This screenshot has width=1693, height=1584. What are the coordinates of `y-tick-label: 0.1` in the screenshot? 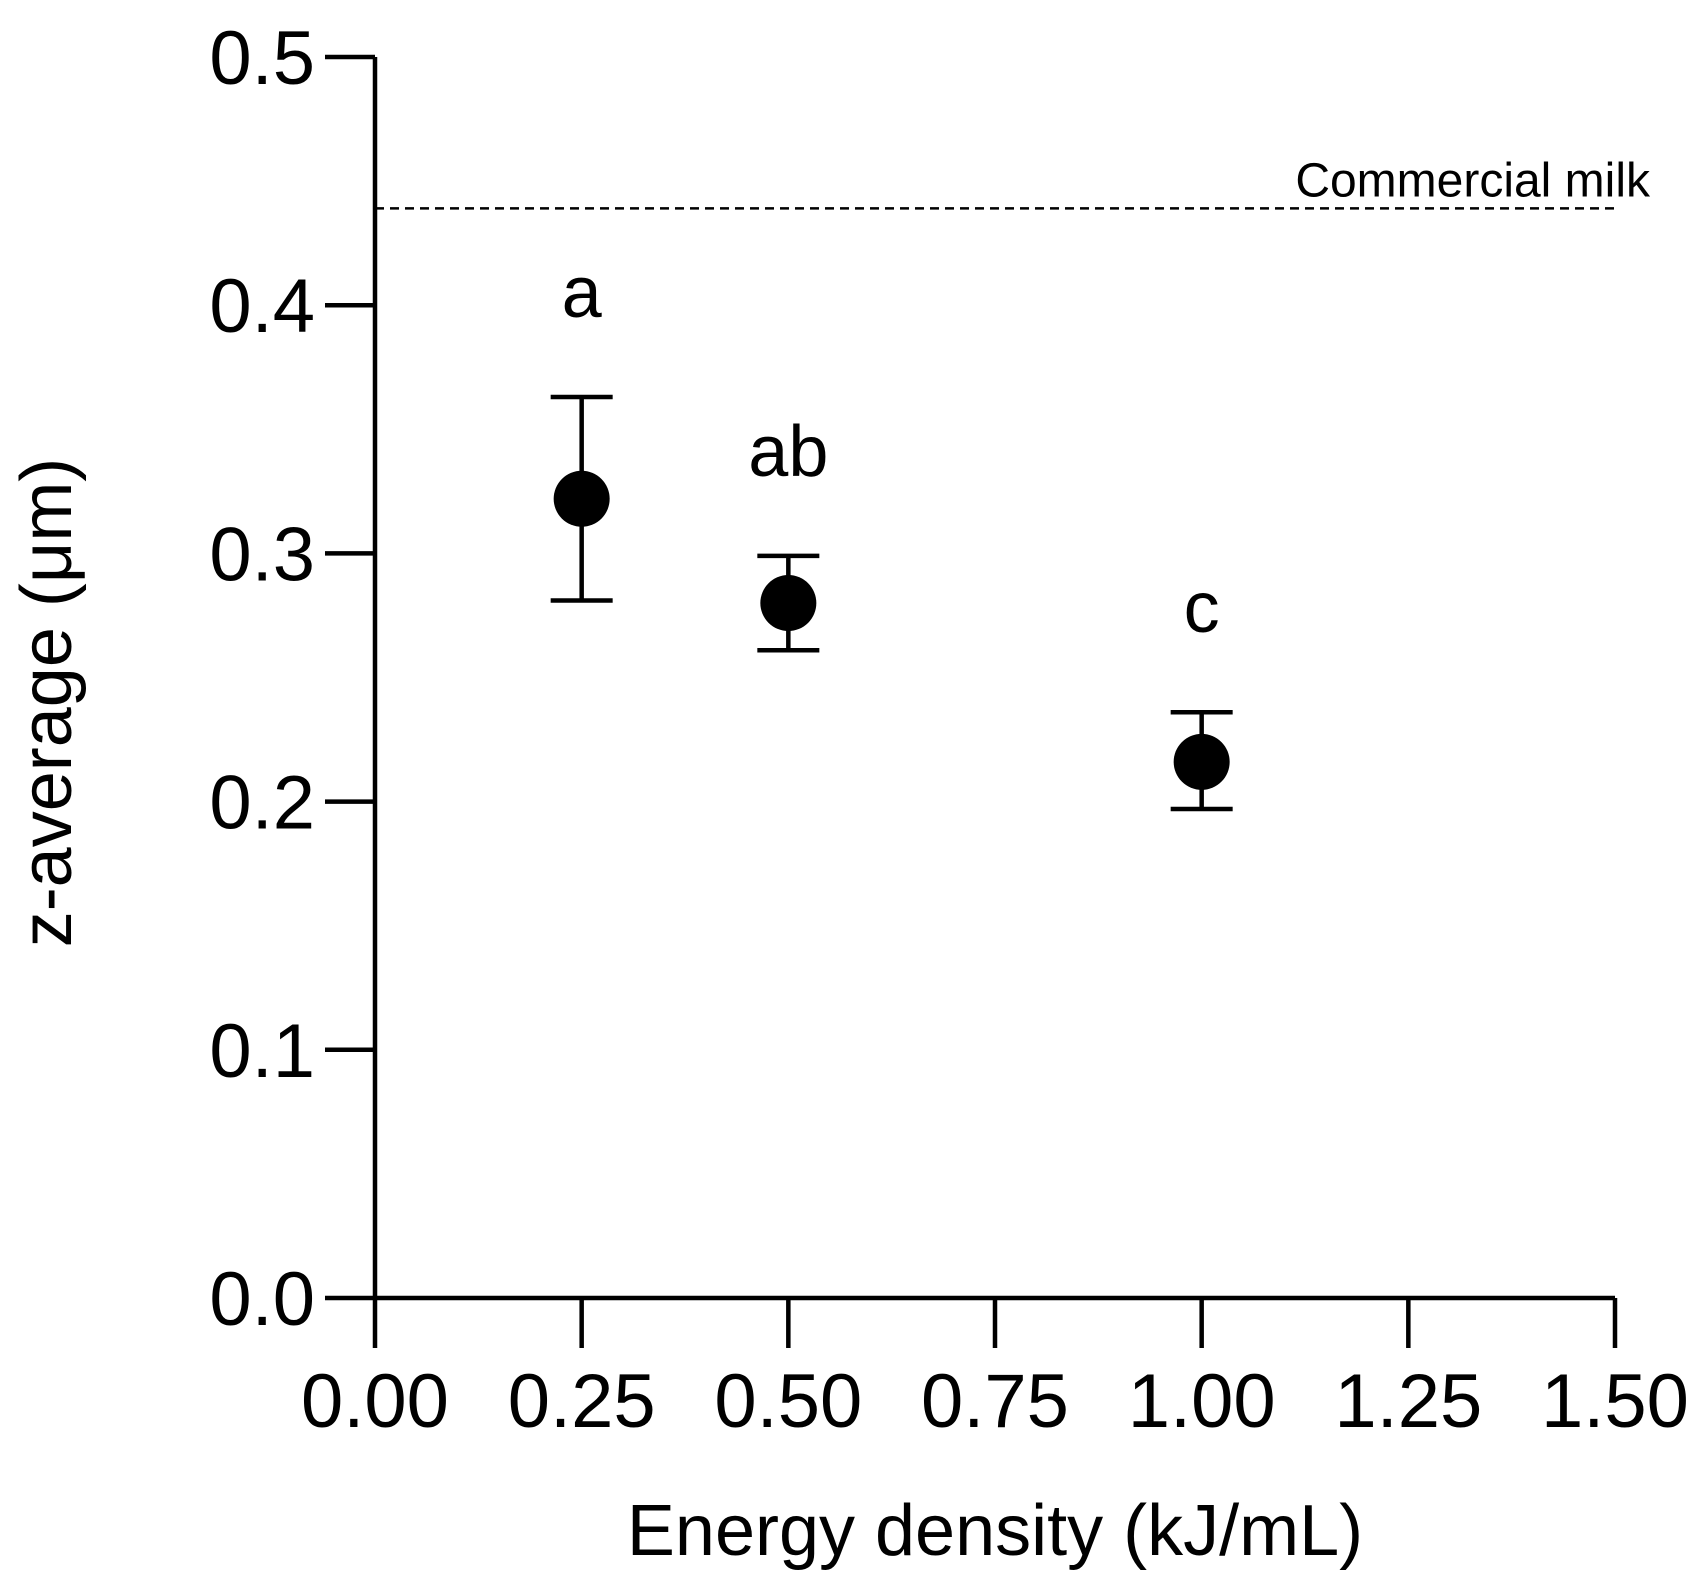 It's located at (262, 1051).